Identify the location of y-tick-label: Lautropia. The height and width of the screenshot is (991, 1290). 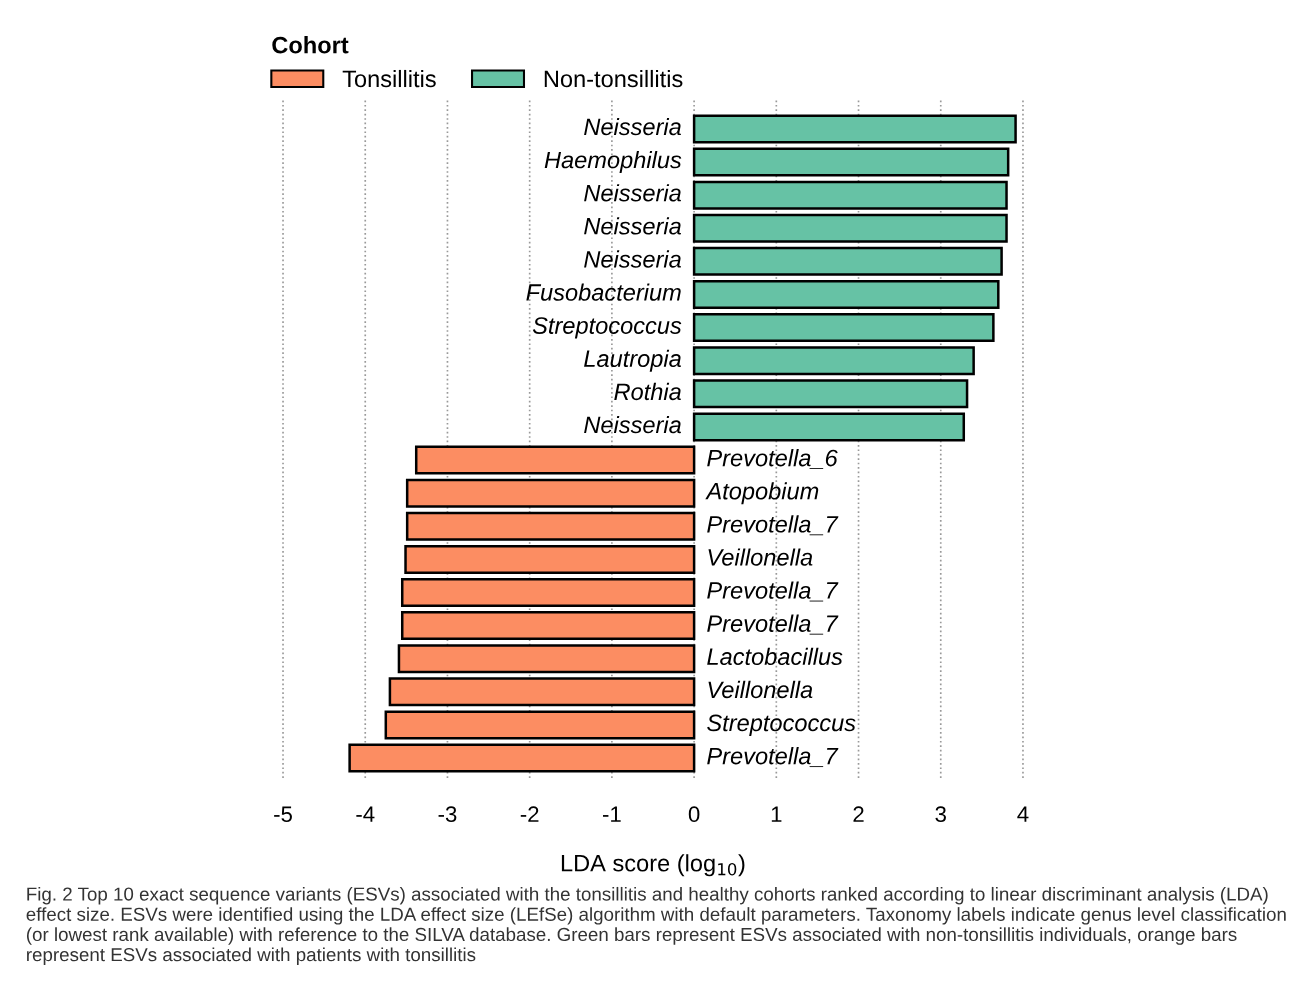
(632, 360).